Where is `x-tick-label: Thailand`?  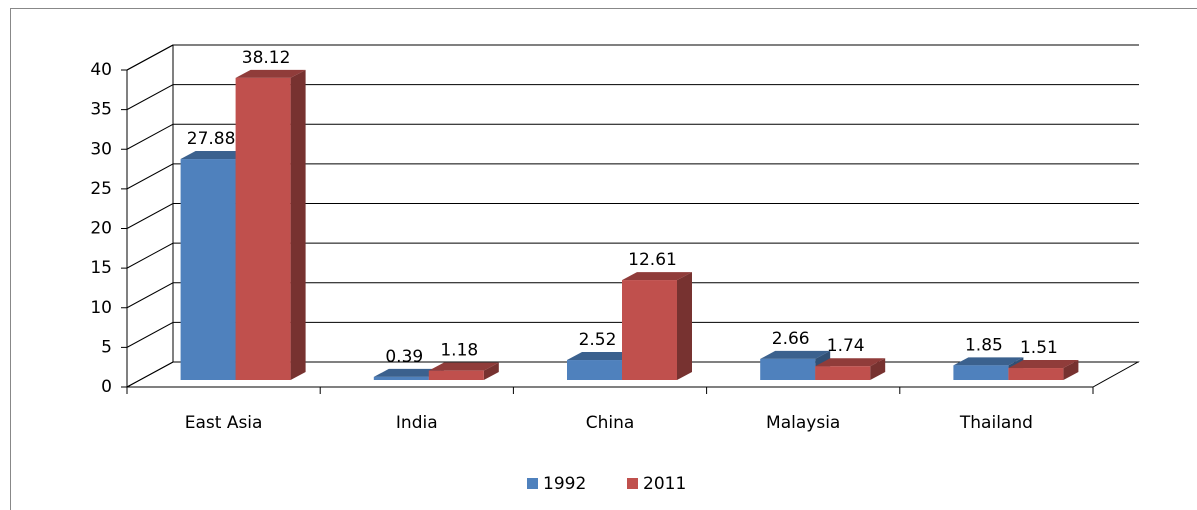
x-tick-label: Thailand is located at coordinates (996, 423).